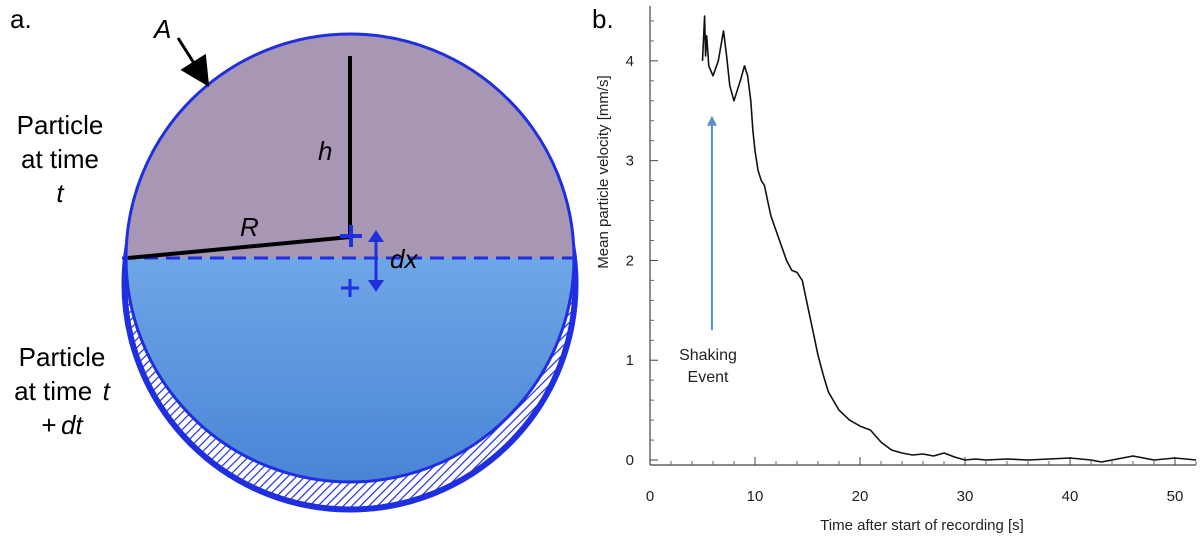 This screenshot has height=543, width=1200. Describe the element at coordinates (630, 460) in the screenshot. I see `y-tick-label: 0` at that location.